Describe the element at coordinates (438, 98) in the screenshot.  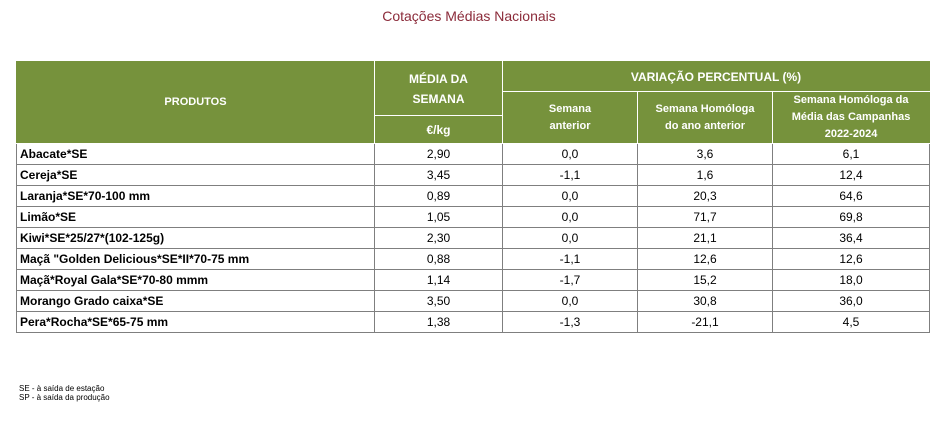
I see `header-average-line2: SEMANA` at that location.